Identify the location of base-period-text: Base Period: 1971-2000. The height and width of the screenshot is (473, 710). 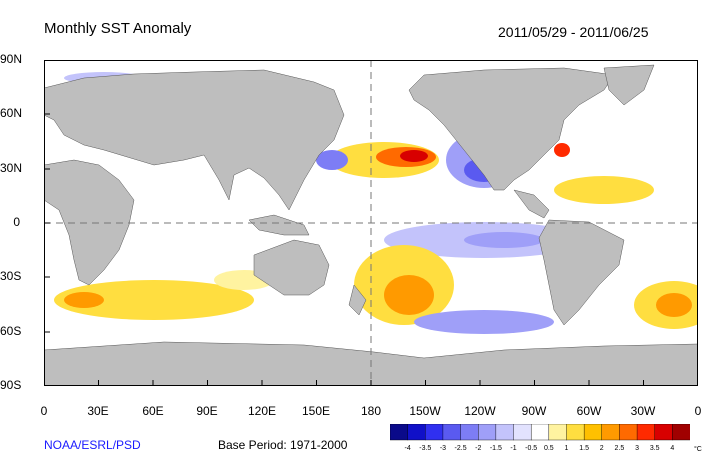
(283, 445).